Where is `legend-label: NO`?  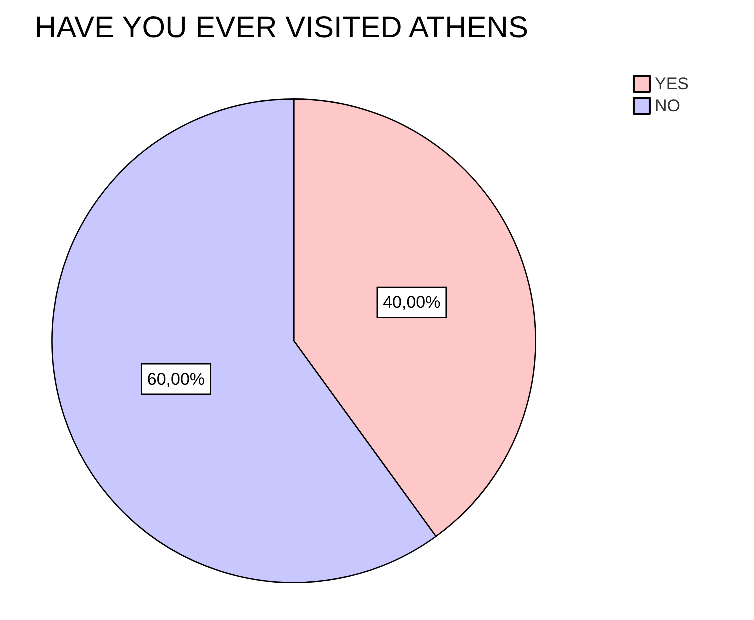 legend-label: NO is located at coordinates (667, 106).